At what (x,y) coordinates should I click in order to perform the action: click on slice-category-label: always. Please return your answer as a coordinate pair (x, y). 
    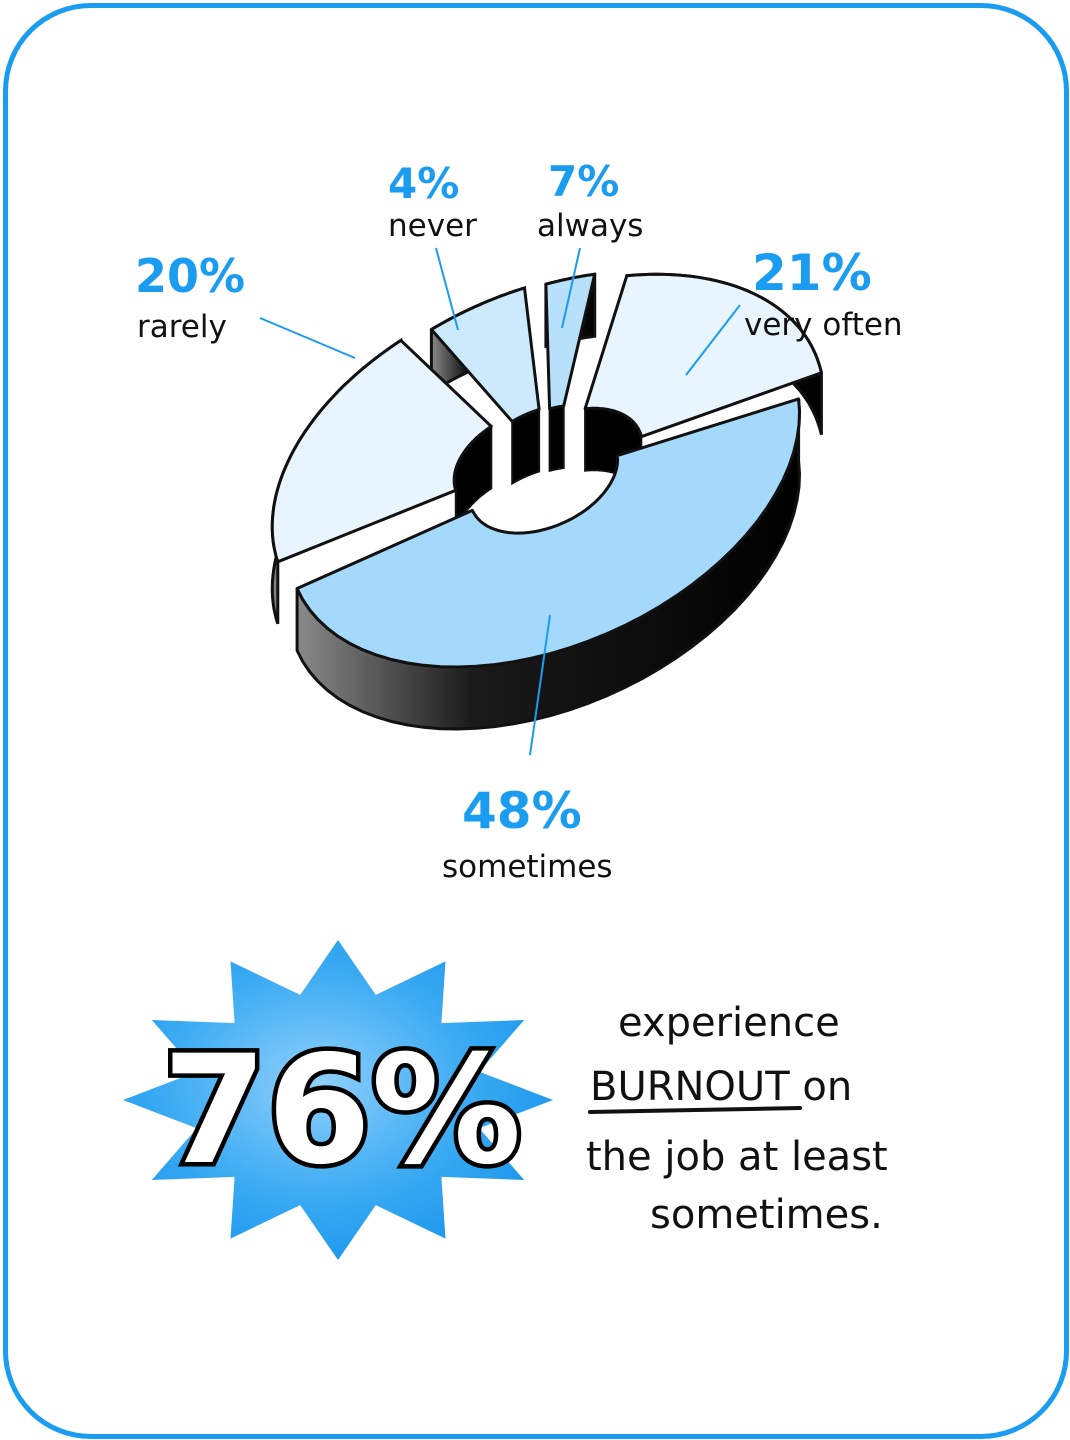
    Looking at the image, I should click on (590, 226).